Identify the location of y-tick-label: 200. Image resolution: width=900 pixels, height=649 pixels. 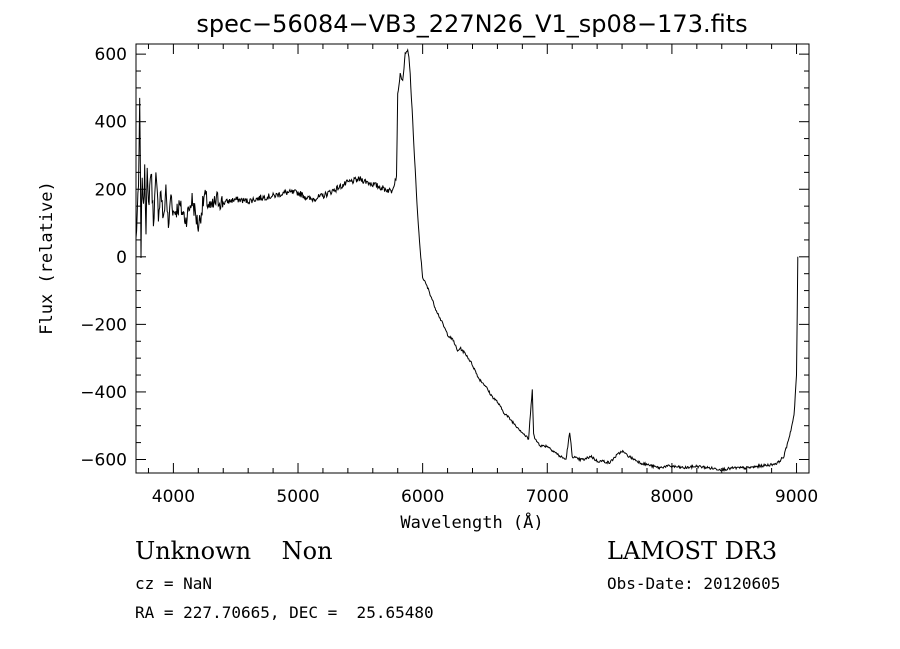
(111, 190).